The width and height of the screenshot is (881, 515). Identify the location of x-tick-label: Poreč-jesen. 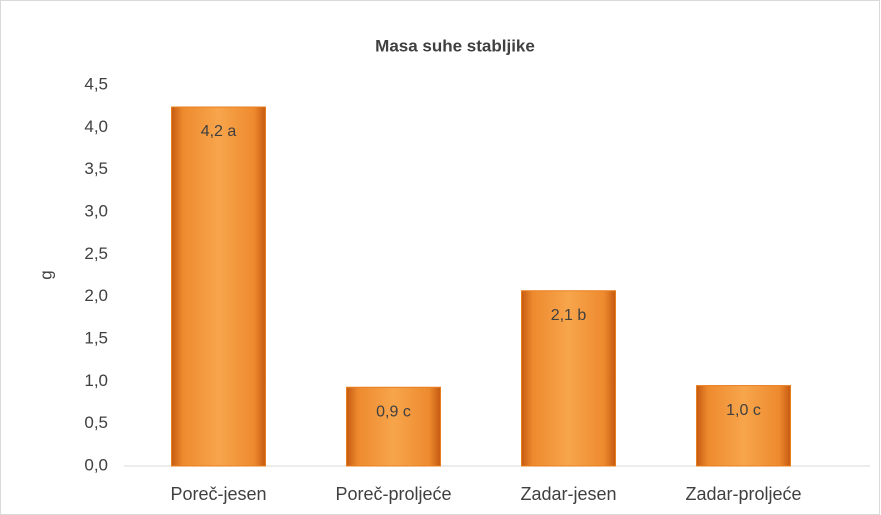
(218, 494).